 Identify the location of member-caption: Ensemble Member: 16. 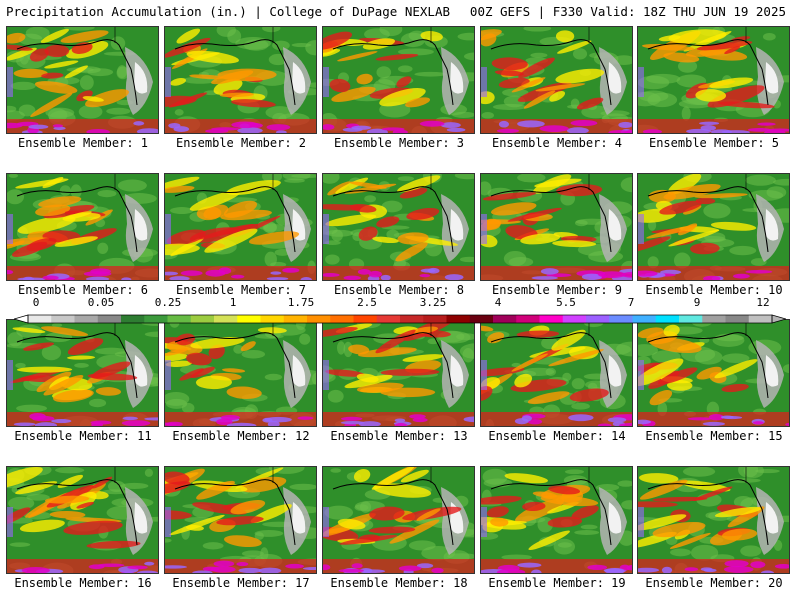
(83, 583).